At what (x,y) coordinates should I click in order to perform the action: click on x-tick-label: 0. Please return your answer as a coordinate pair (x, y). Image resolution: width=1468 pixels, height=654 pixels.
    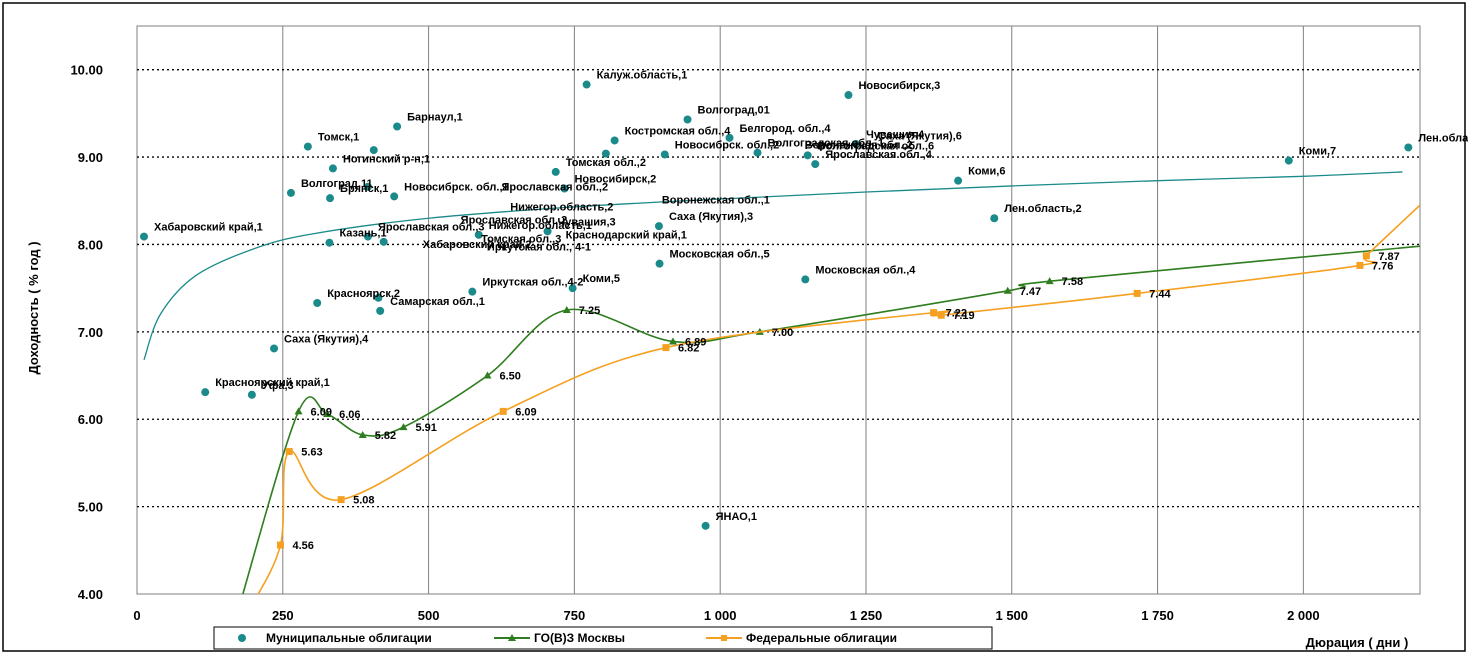
    Looking at the image, I should click on (136, 615).